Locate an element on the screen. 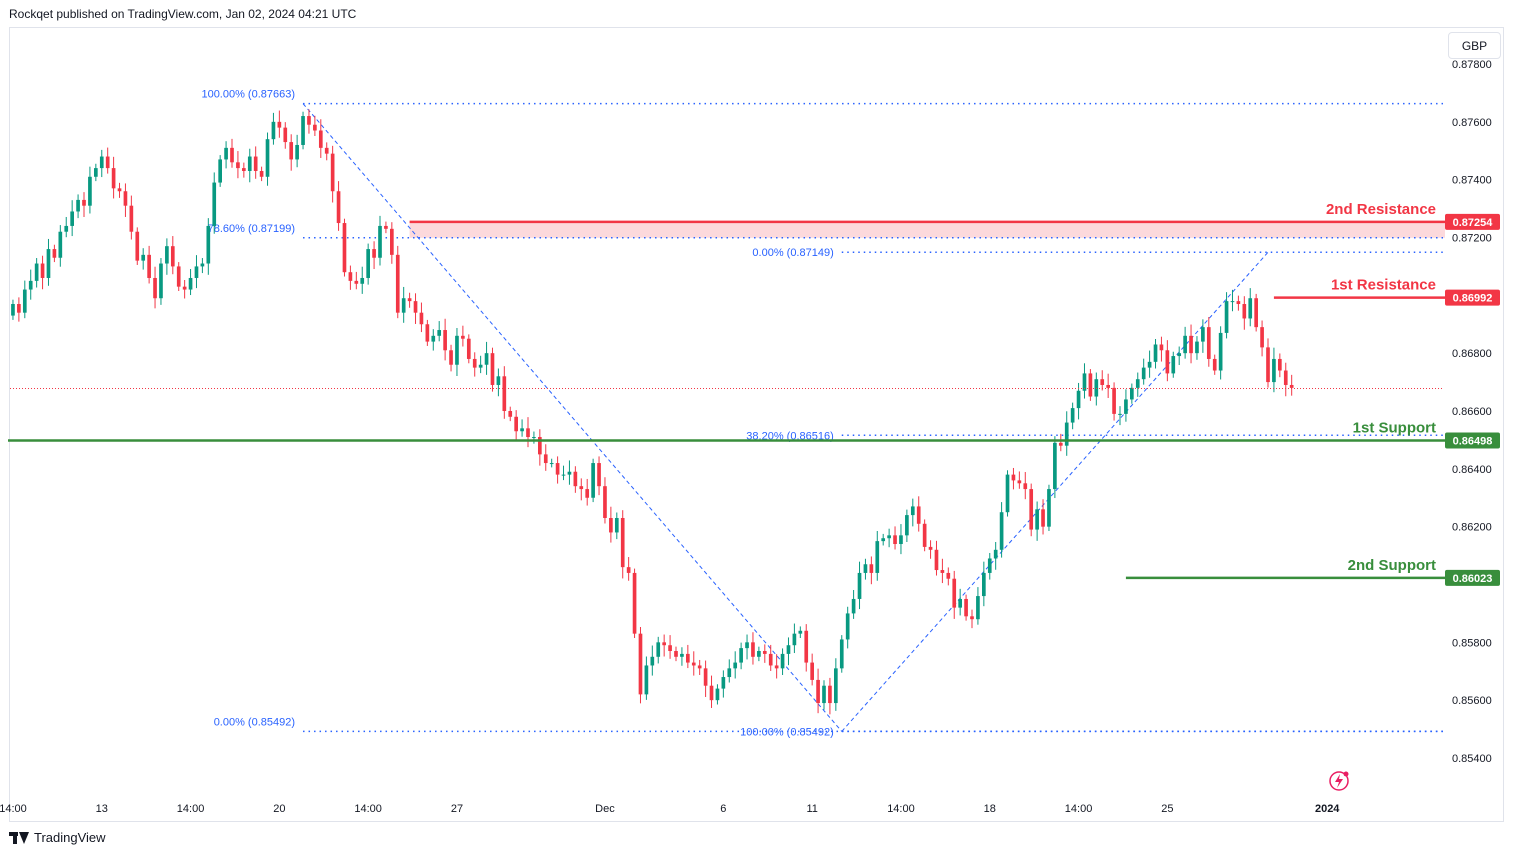 This screenshot has width=1514, height=857. price-tick-label: 0.86800 is located at coordinates (1472, 354).